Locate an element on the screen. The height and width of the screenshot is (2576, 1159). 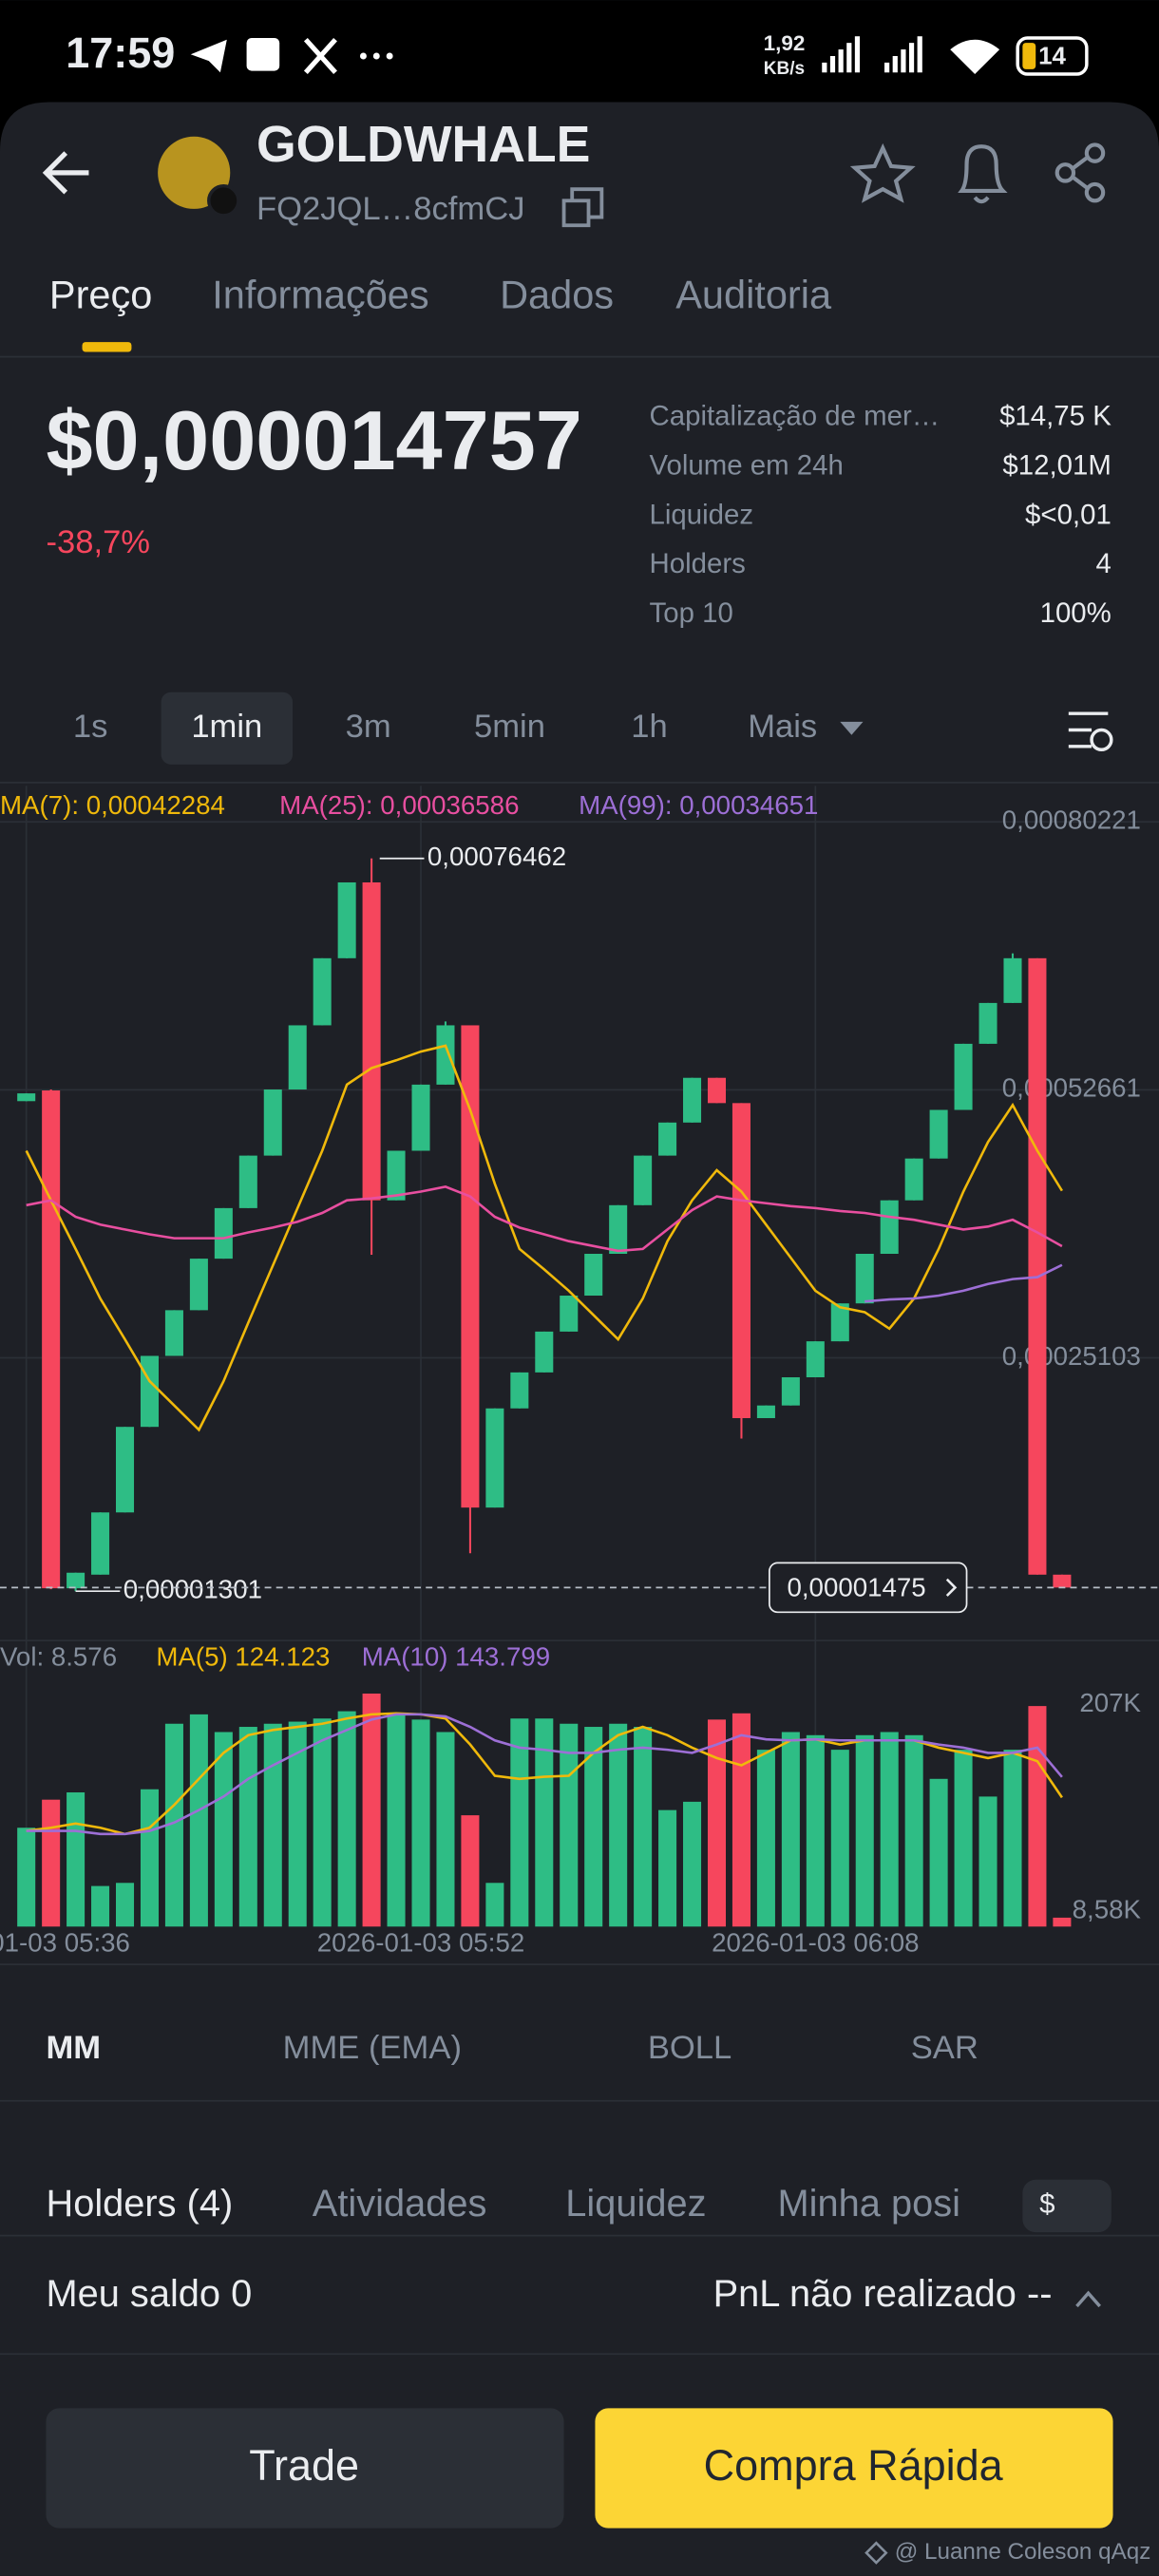
interval: 1min is located at coordinates (226, 727).